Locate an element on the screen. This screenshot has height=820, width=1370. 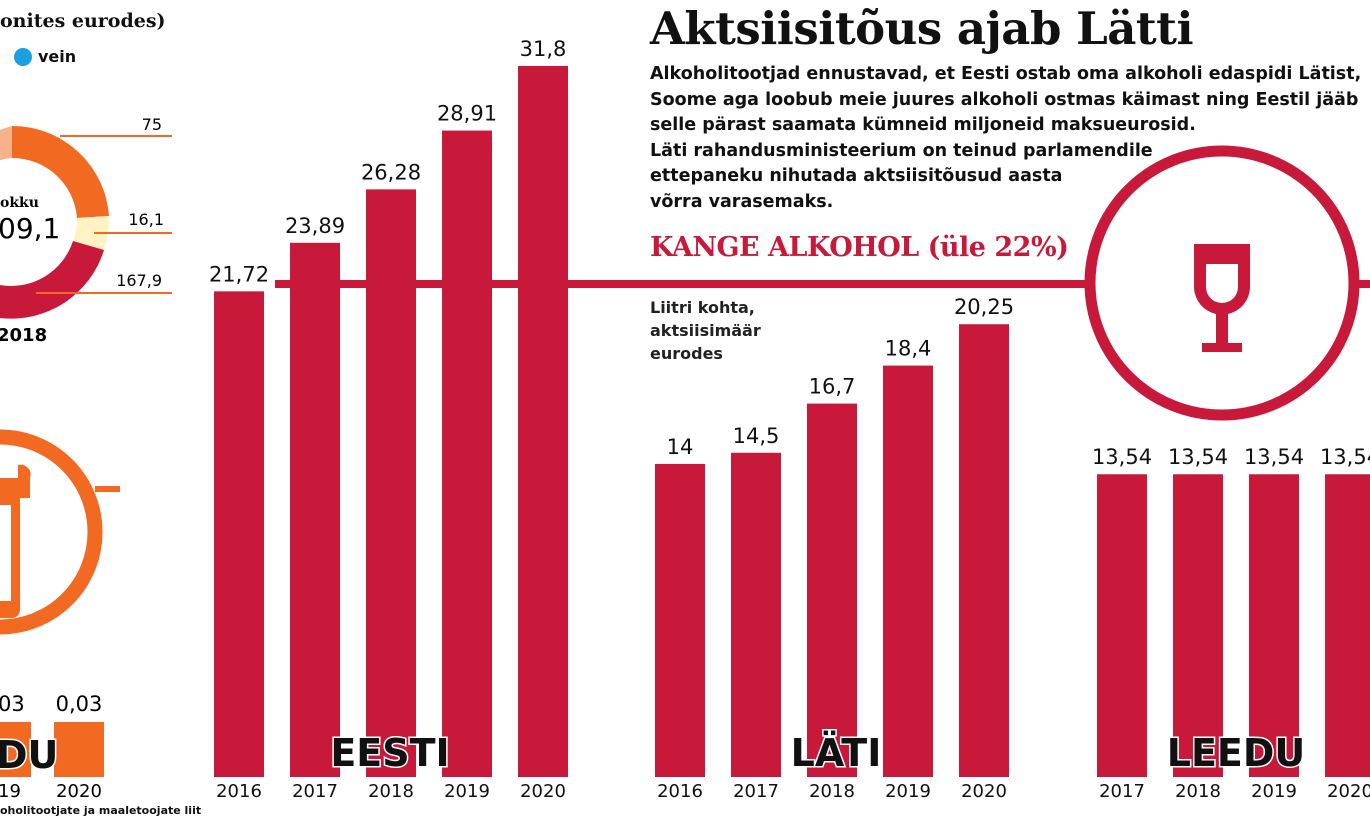
bar-value-label: 14,5 is located at coordinates (756, 436).